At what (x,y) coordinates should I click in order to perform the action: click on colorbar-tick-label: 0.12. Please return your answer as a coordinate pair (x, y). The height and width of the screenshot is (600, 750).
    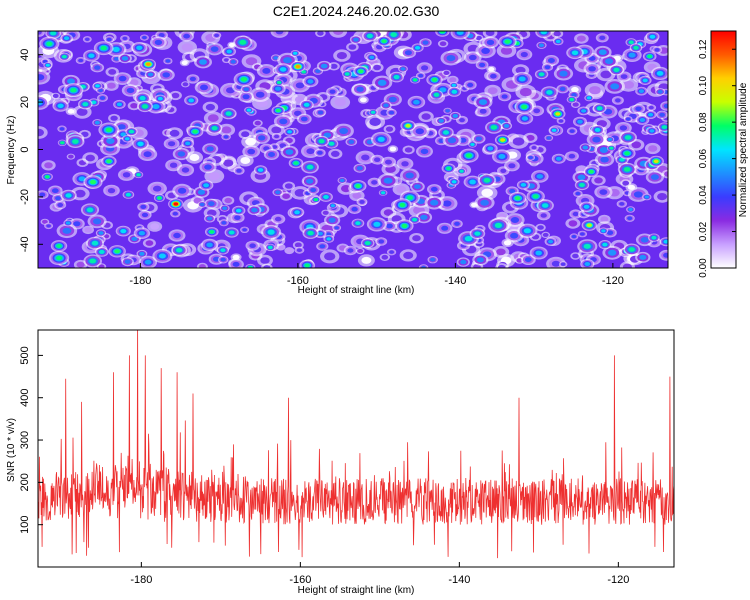
    Looking at the image, I should click on (703, 49).